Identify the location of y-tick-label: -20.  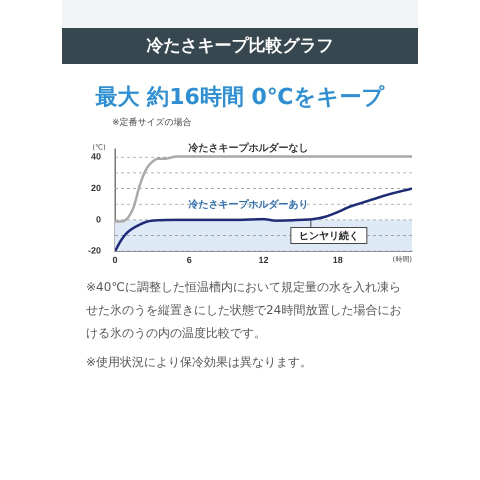
(95, 251).